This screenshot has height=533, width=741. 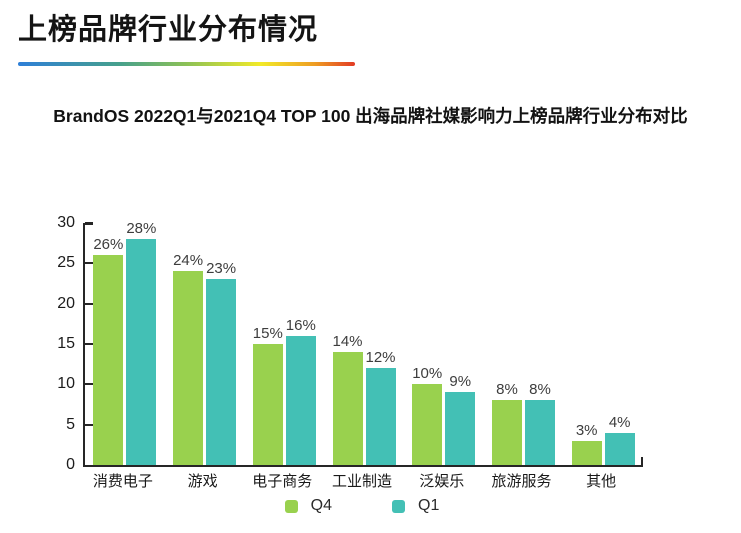 I want to click on bar-group: 26% 28%, so click(x=125, y=342).